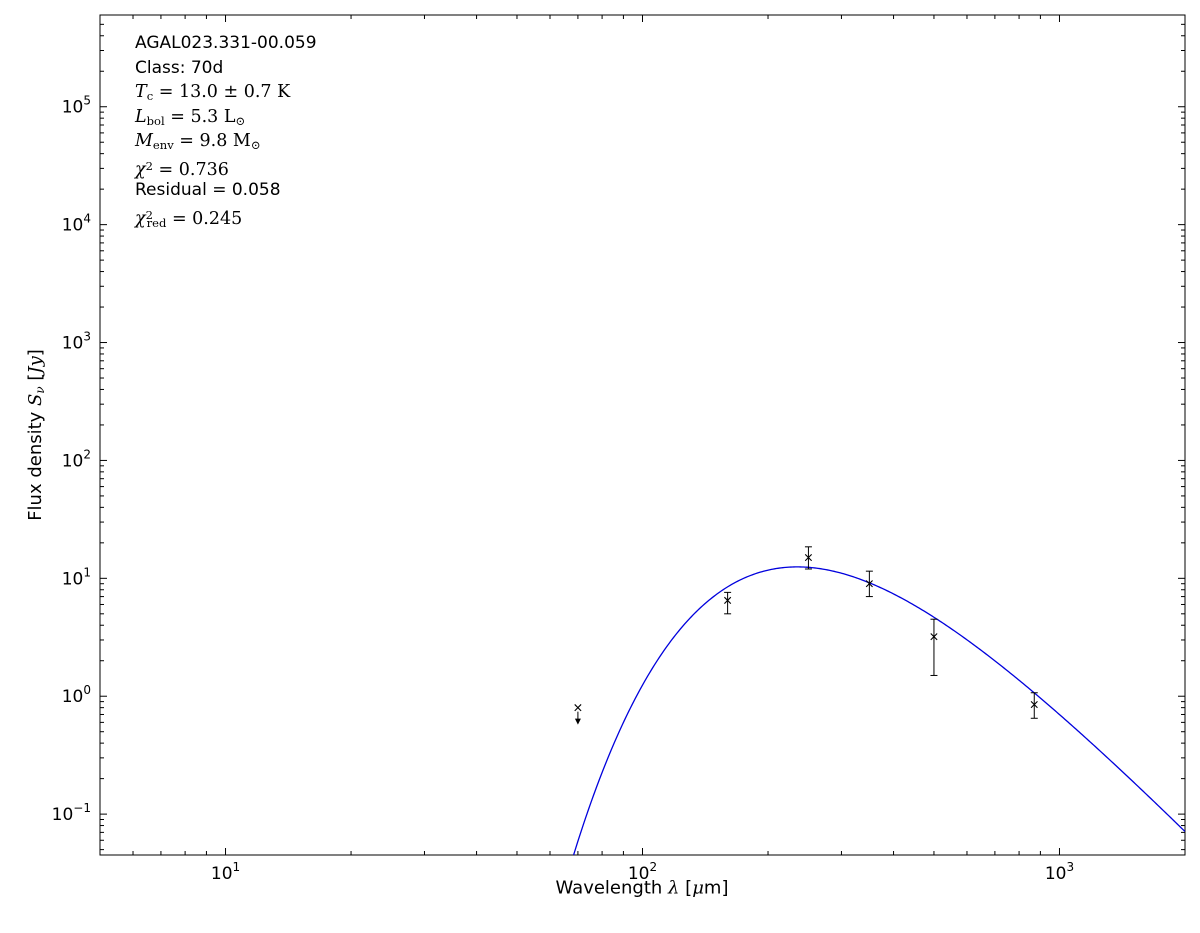 The height and width of the screenshot is (933, 1200). Describe the element at coordinates (36, 463) in the screenshot. I see `text-segment: Flux density` at that location.